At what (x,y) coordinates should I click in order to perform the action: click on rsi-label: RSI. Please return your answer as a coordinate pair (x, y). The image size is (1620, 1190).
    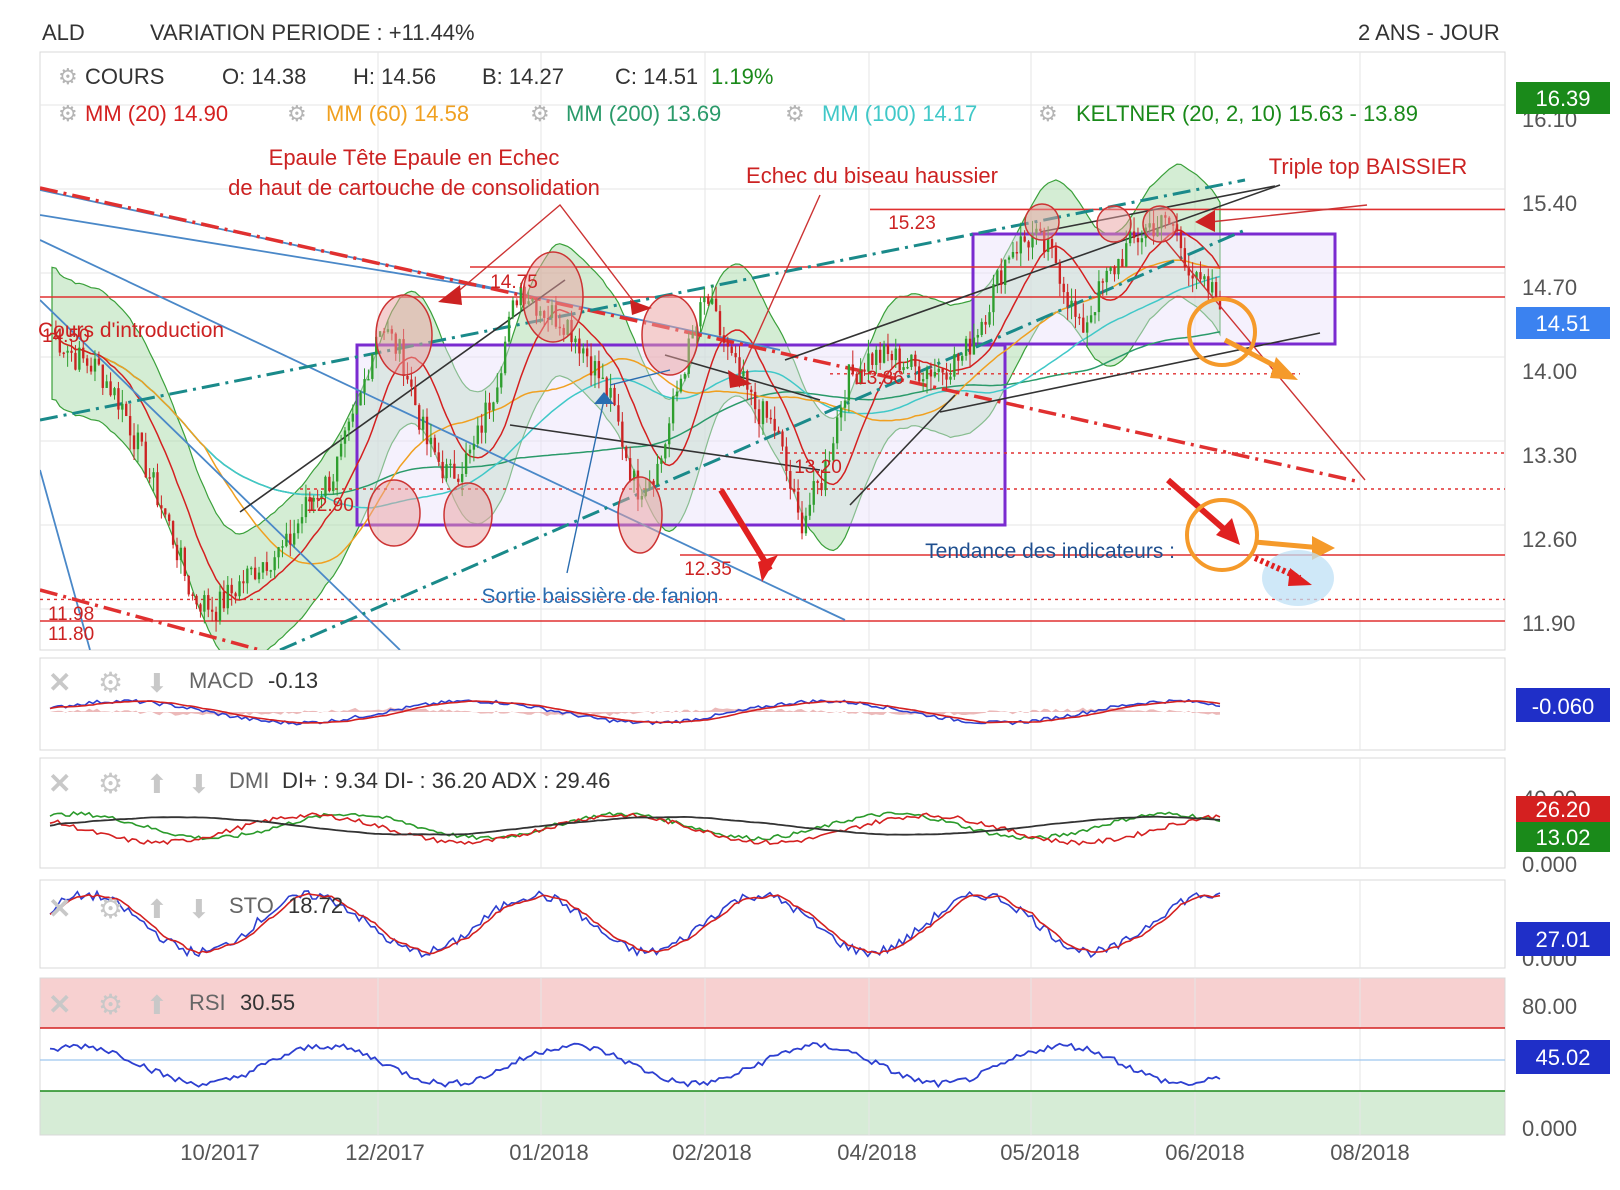
    Looking at the image, I should click on (207, 1002).